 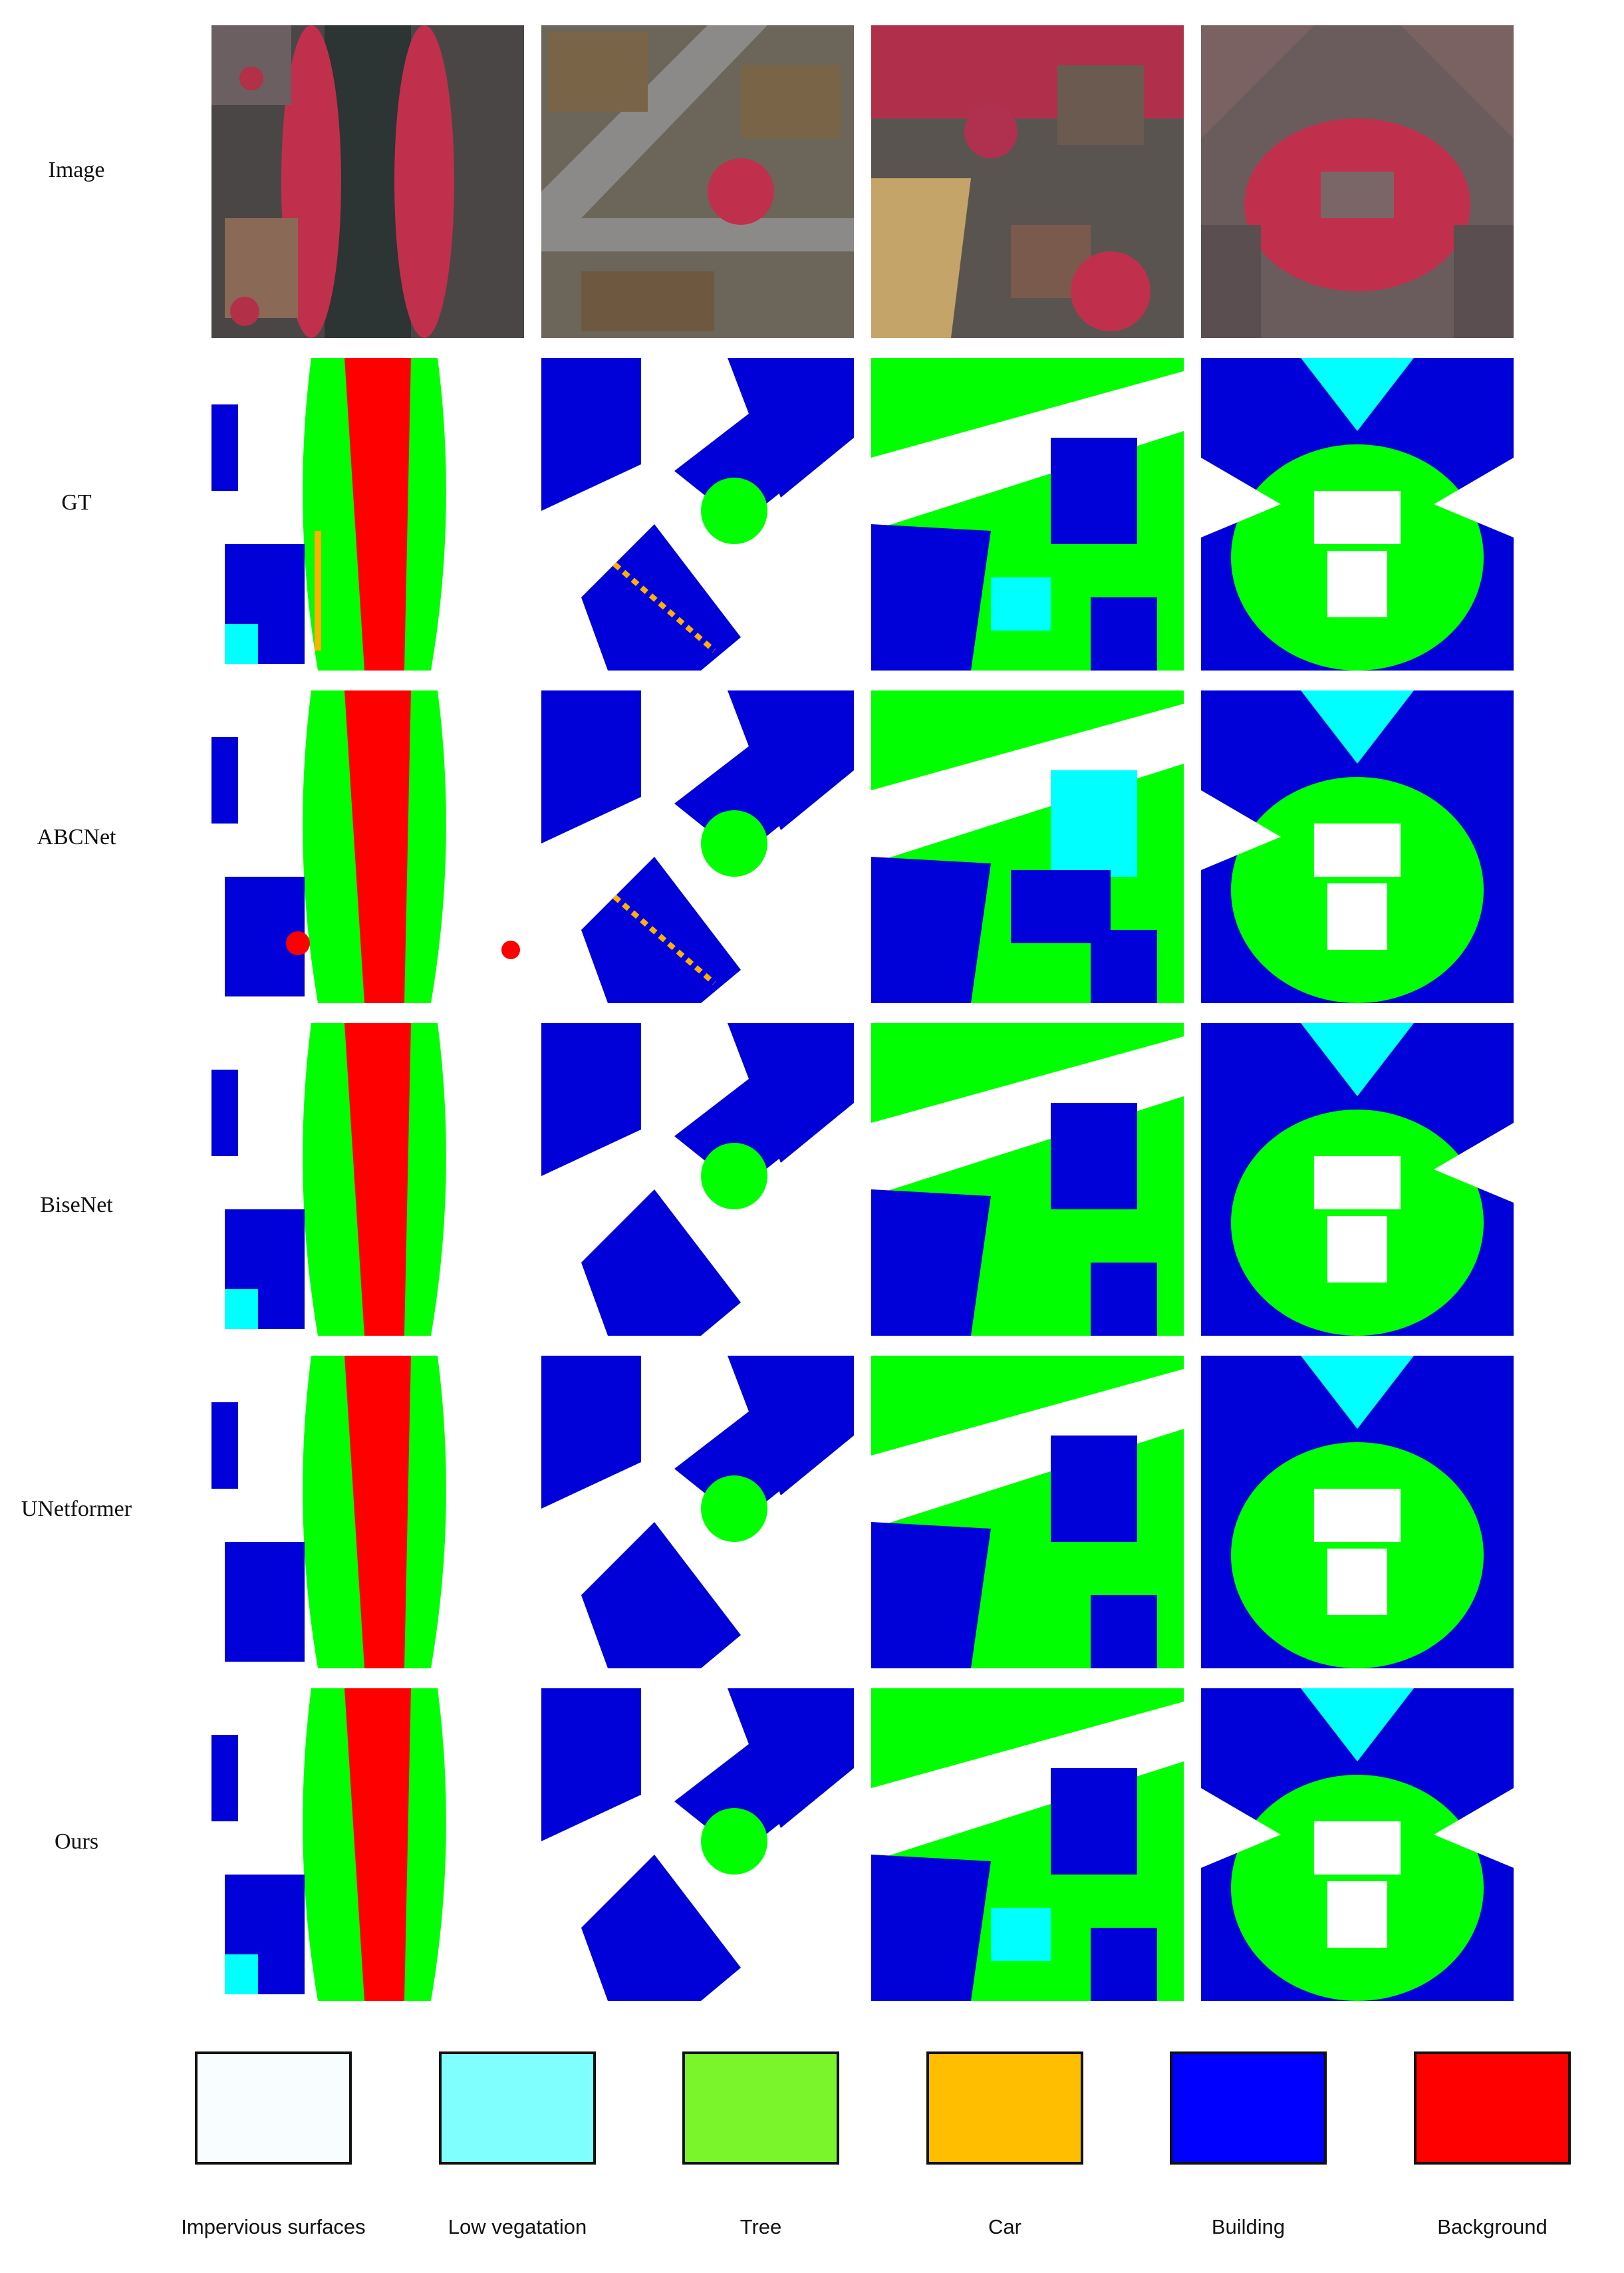 What do you see at coordinates (76, 1205) in the screenshot?
I see `row-label-bisenet: BiseNet` at bounding box center [76, 1205].